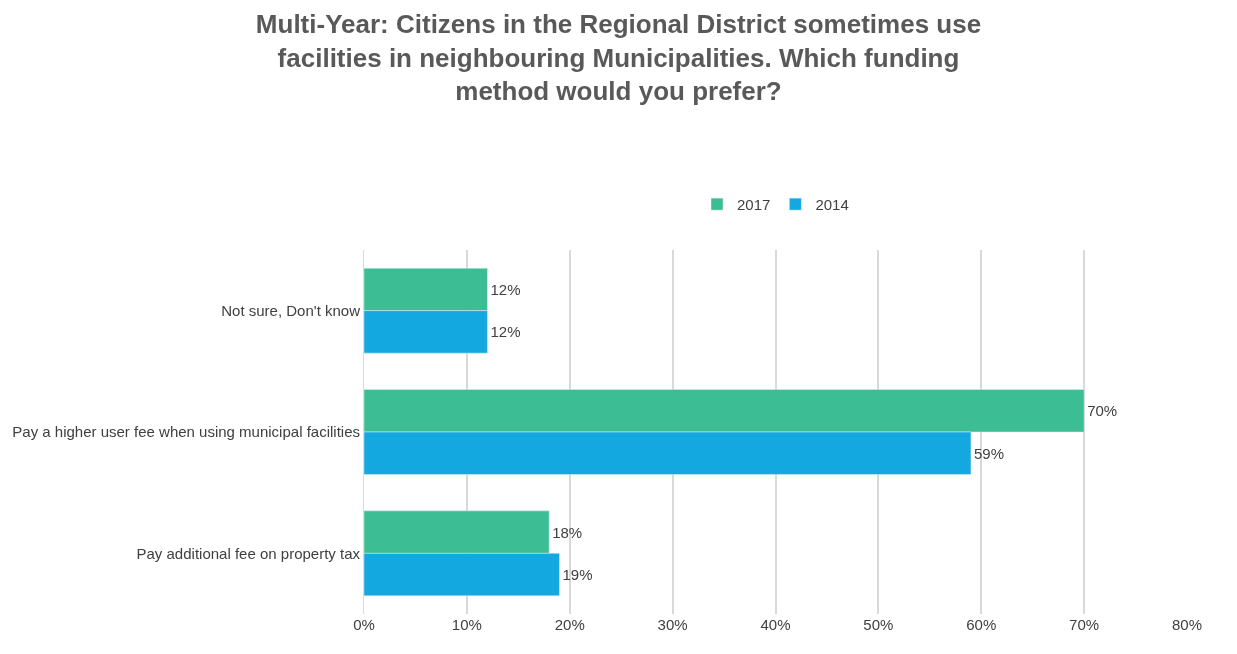 This screenshot has height=654, width=1237. I want to click on data-label: 59%, so click(988, 453).